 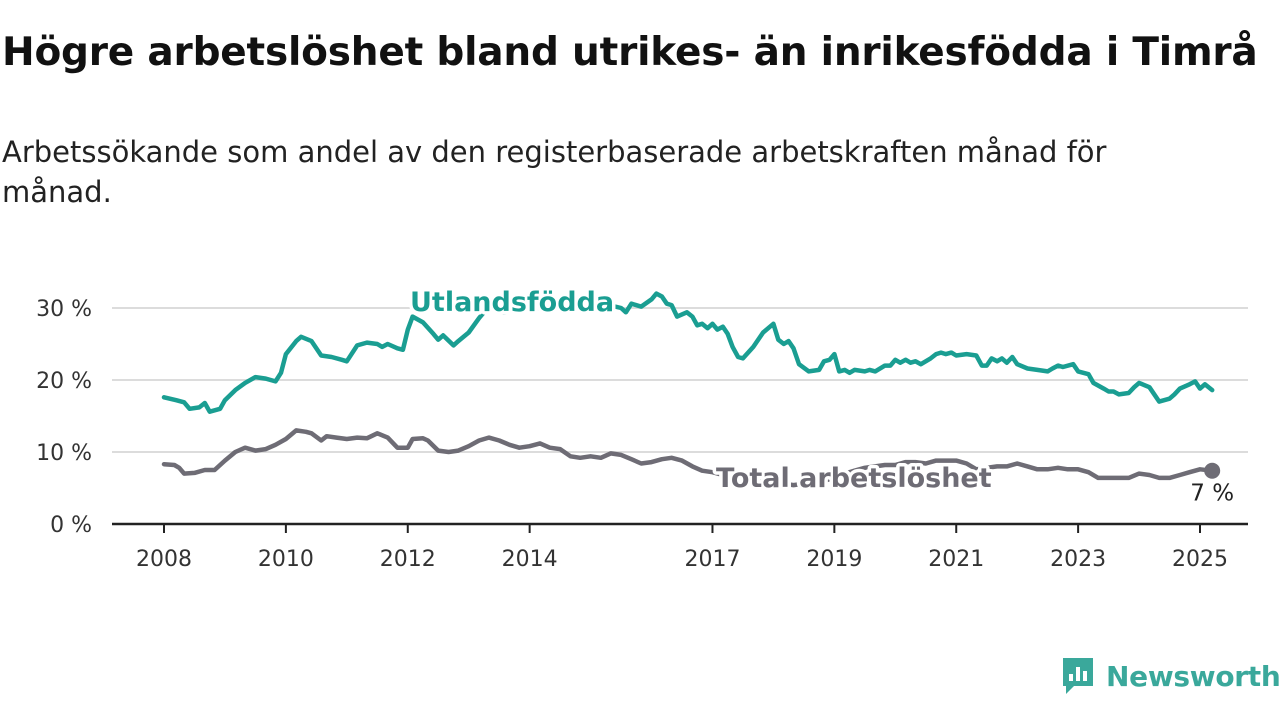 What do you see at coordinates (688, 458) in the screenshot?
I see `series-line-total` at bounding box center [688, 458].